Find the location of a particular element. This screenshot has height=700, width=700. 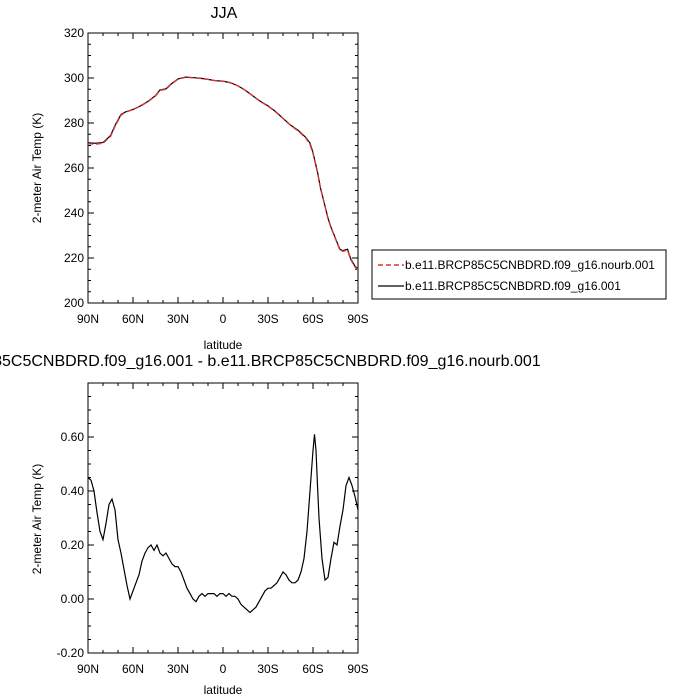

y-axis-label-2: 2-meter Air Temp (K) is located at coordinates (37, 519).